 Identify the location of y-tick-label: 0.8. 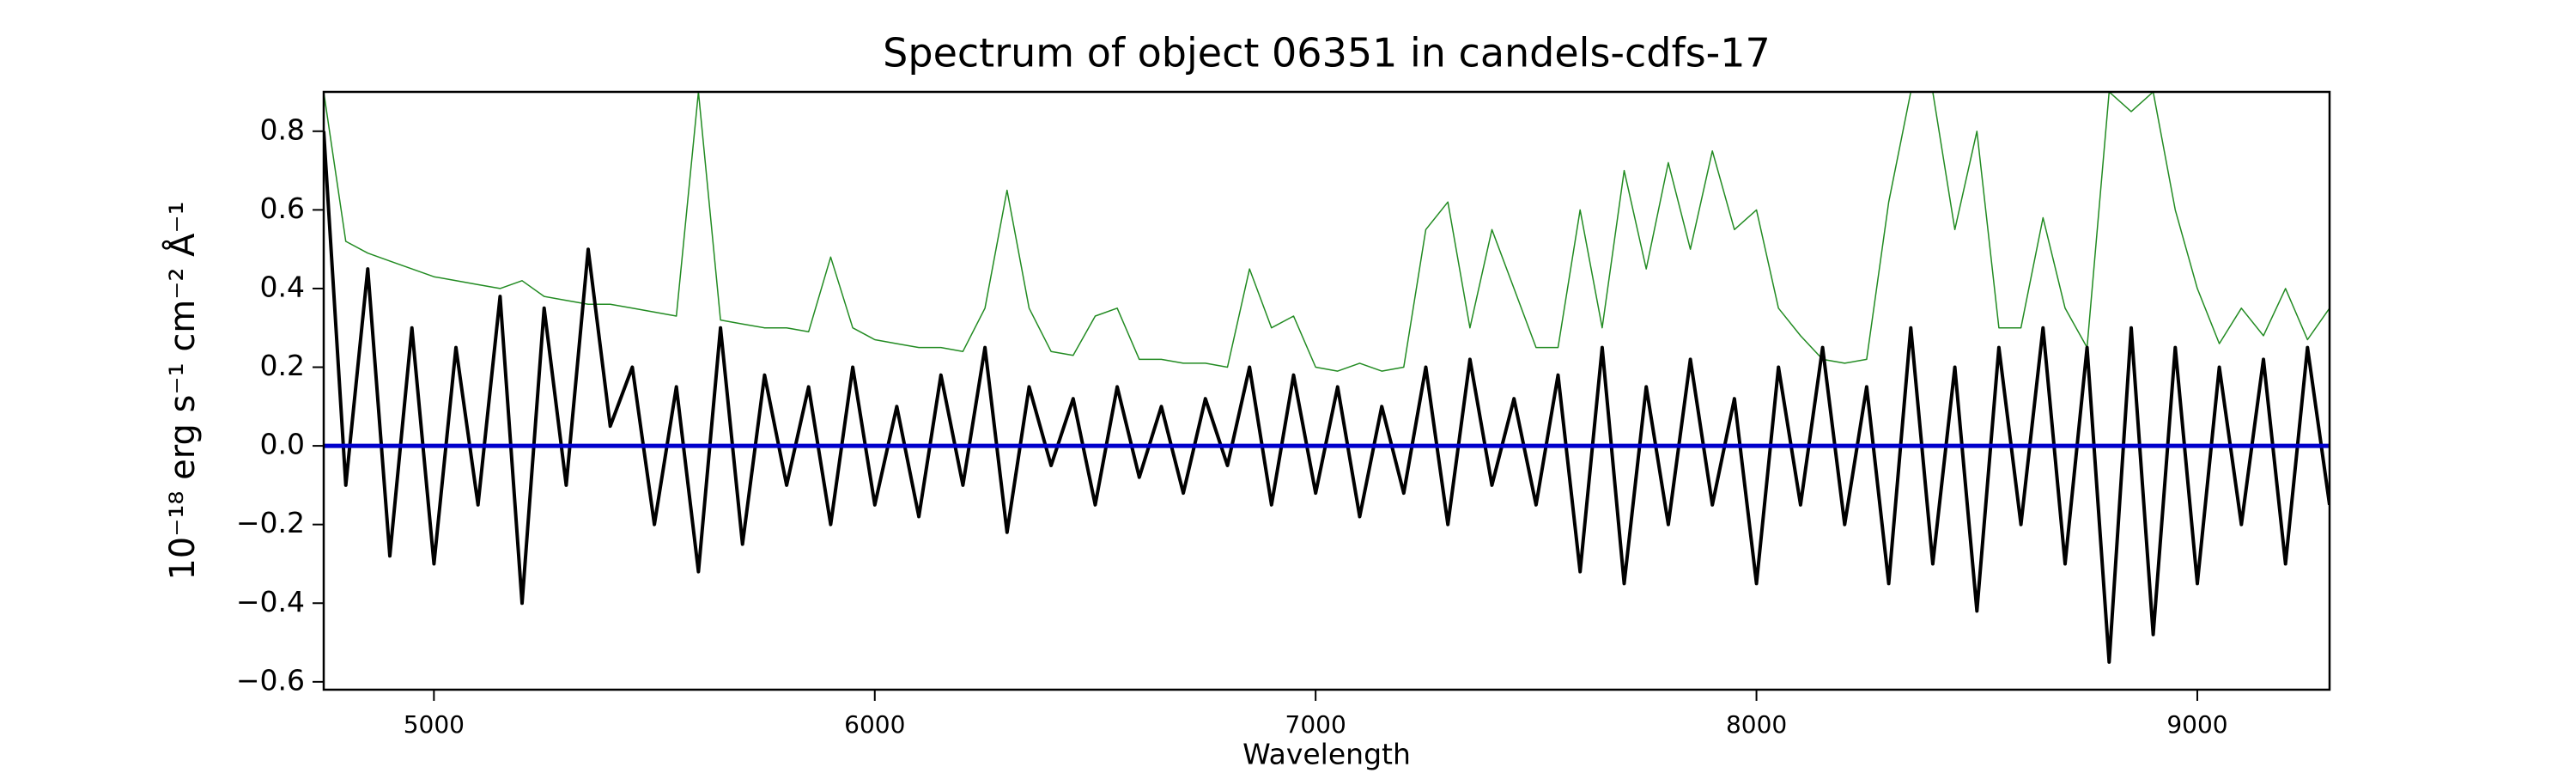
(282, 129).